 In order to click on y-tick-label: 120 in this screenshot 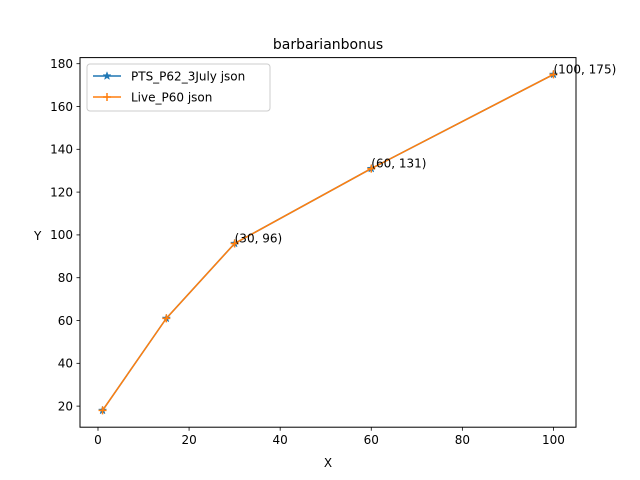, I will do `click(61, 192)`.